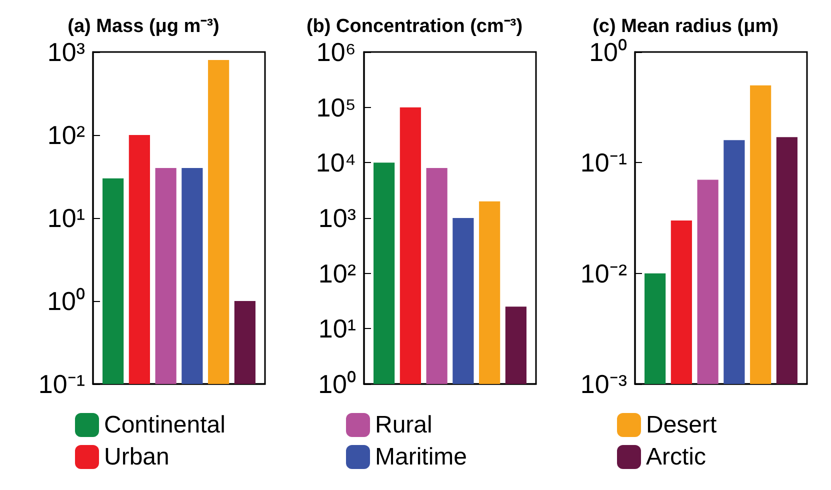  Describe the element at coordinates (336, 52) in the screenshot. I see `y-tick-label: 10⁶` at that location.